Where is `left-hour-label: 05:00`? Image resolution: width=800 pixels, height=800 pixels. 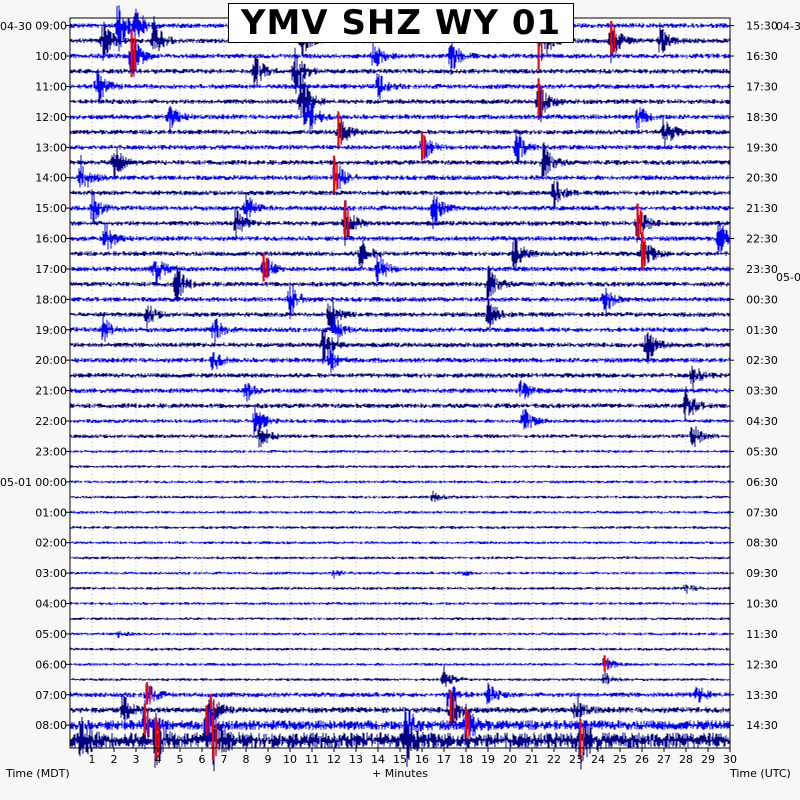
left-hour-label: 05:00 is located at coordinates (51, 634).